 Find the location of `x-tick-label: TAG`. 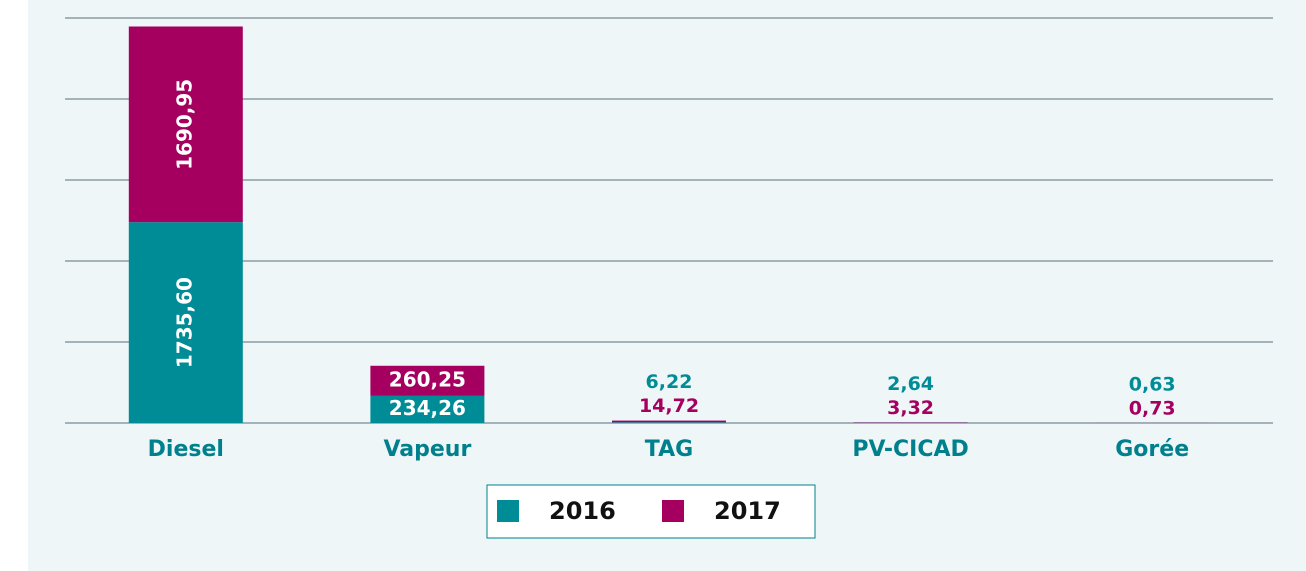

x-tick-label: TAG is located at coordinates (669, 449).